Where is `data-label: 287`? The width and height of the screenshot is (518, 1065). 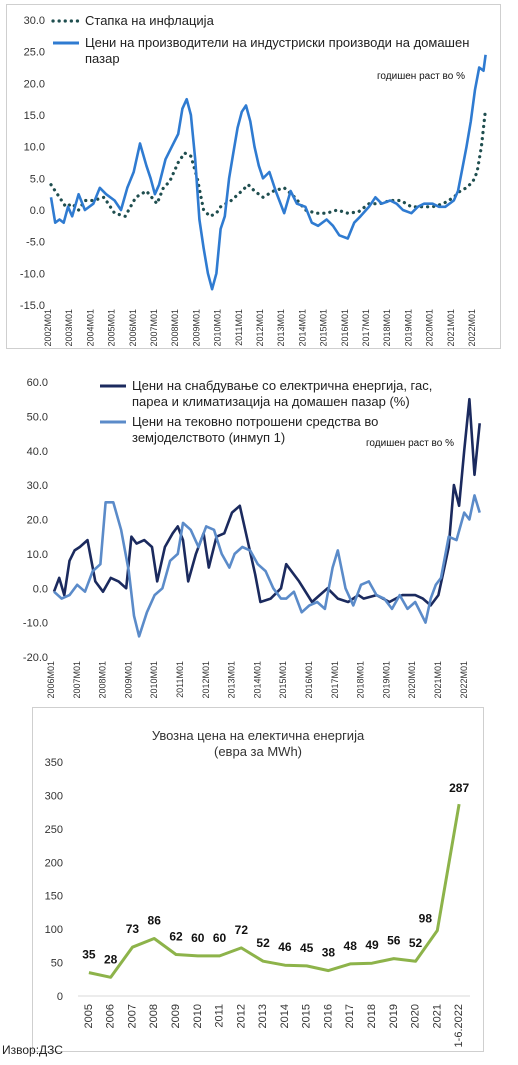 data-label: 287 is located at coordinates (459, 788).